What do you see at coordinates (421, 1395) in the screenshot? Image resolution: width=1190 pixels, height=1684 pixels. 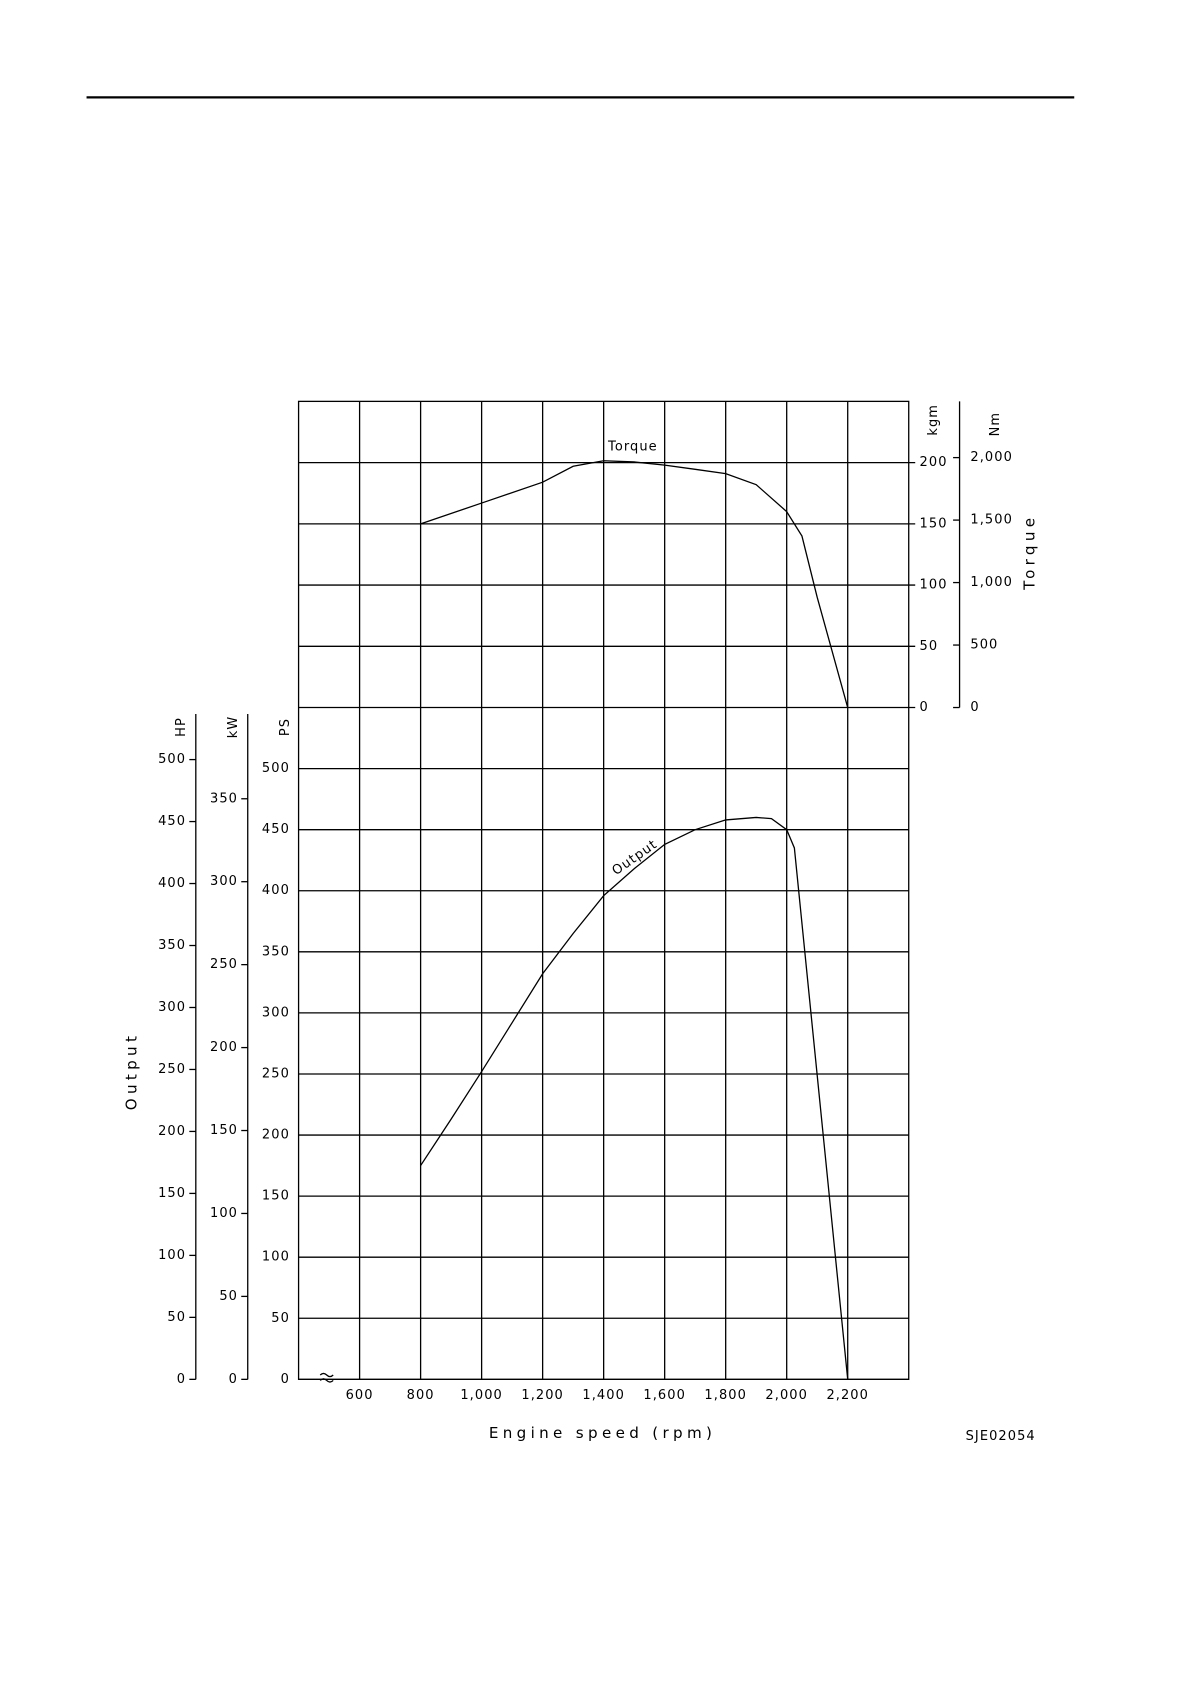 I see `x-tick-label: 800` at bounding box center [421, 1395].